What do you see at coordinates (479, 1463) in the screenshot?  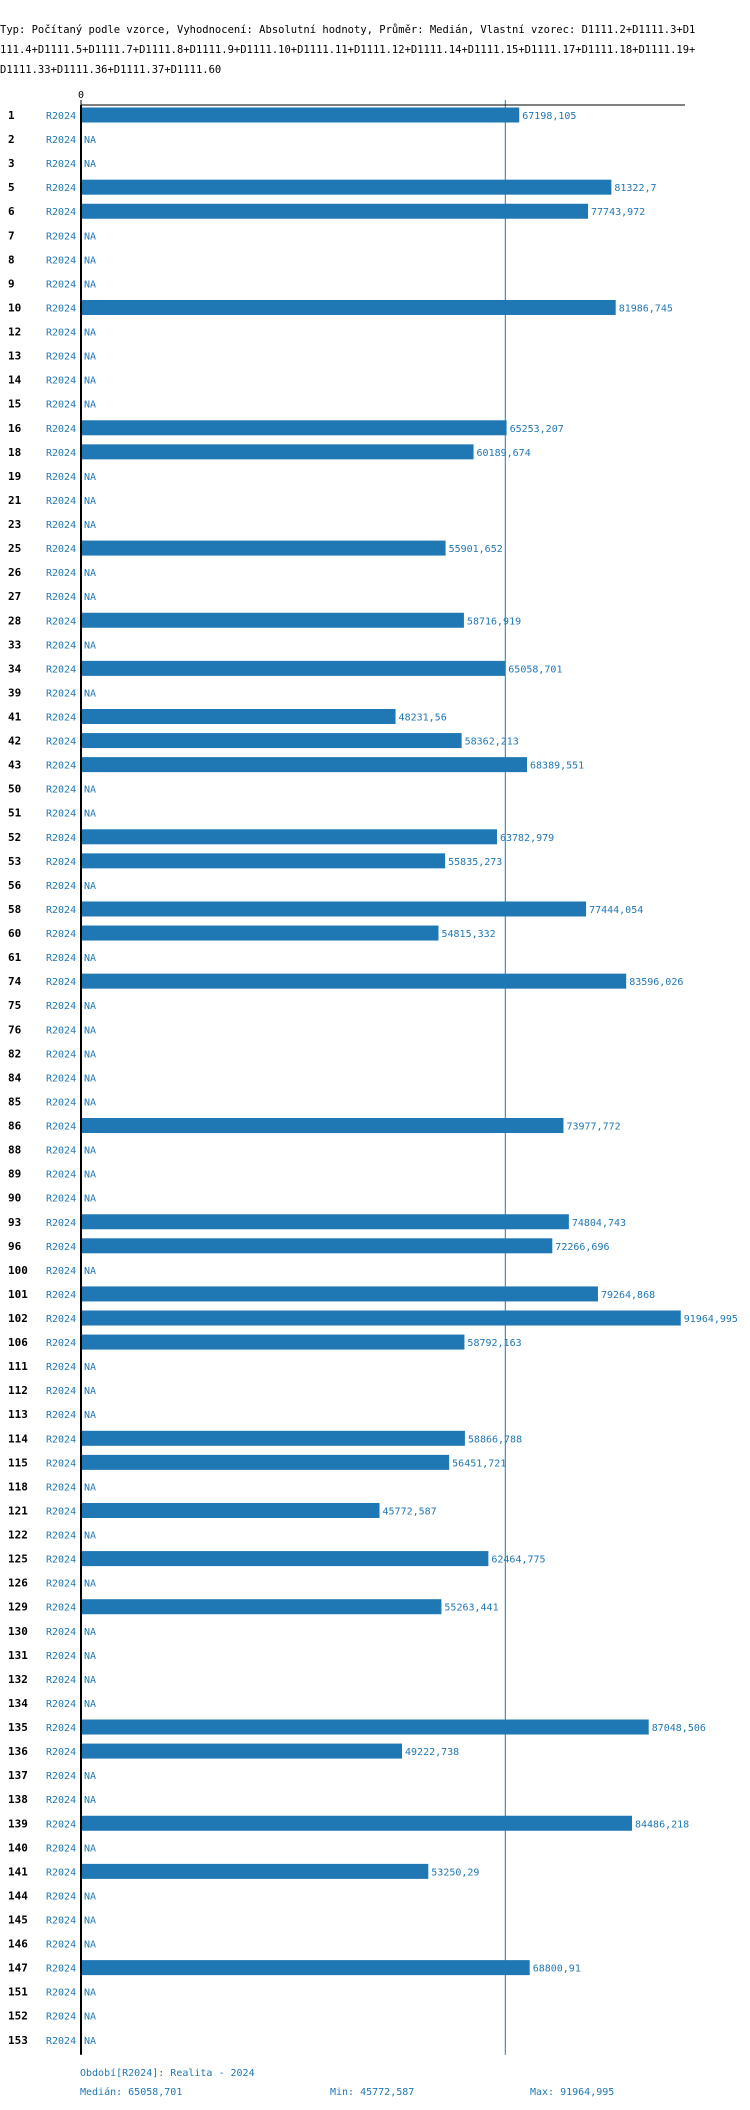 I see `data-label: 56451,721` at bounding box center [479, 1463].